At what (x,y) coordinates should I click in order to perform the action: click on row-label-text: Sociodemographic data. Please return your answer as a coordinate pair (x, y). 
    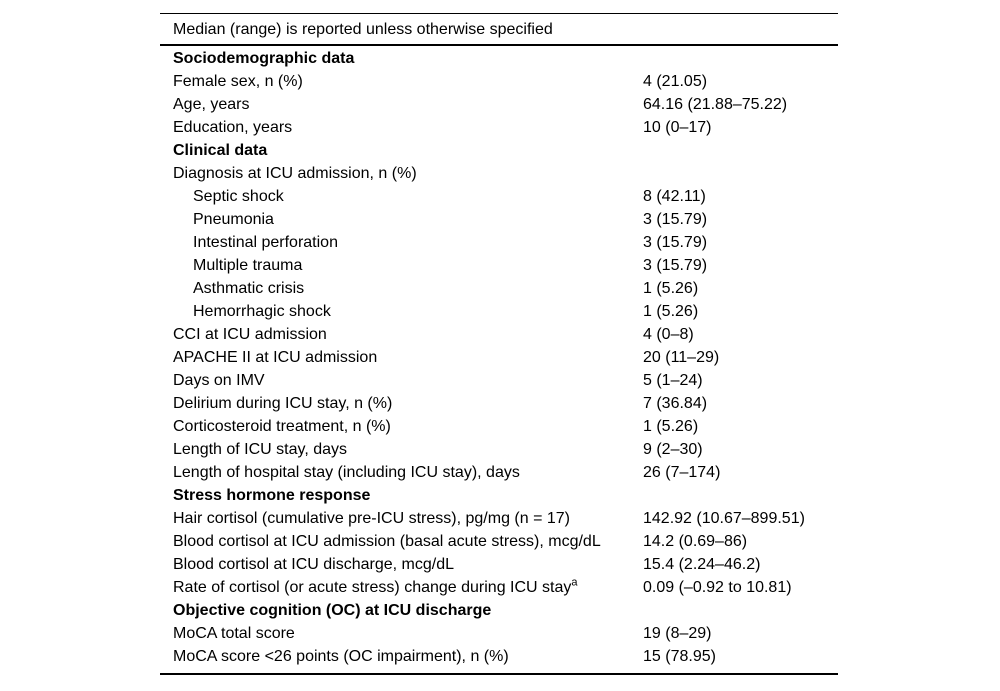
    Looking at the image, I should click on (264, 58).